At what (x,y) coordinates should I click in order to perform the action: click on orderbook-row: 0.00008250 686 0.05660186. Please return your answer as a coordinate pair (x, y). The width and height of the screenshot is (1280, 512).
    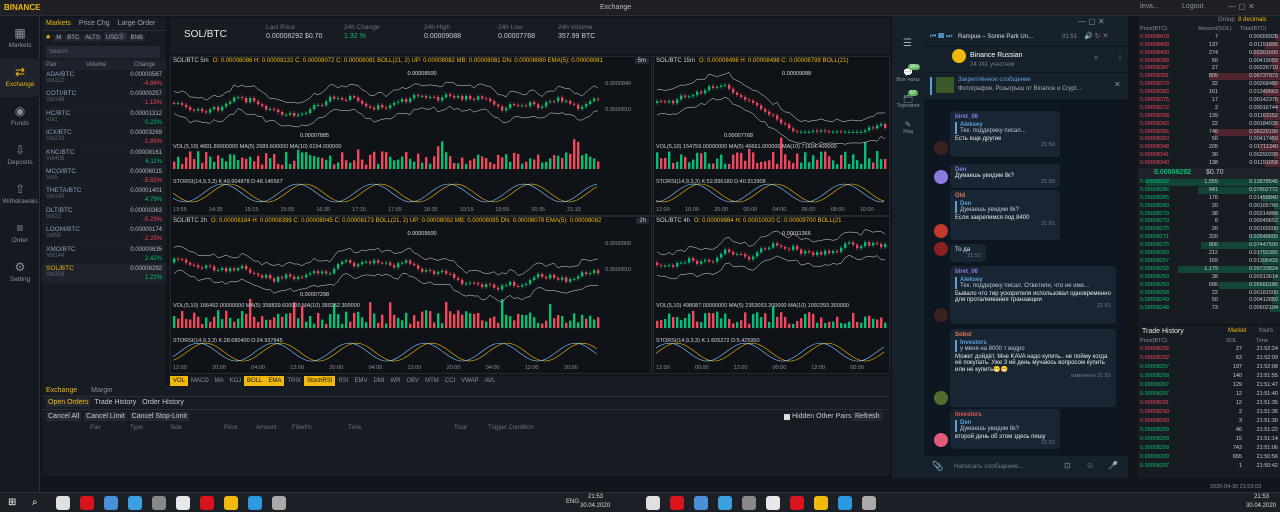
    Looking at the image, I should click on (1209, 285).